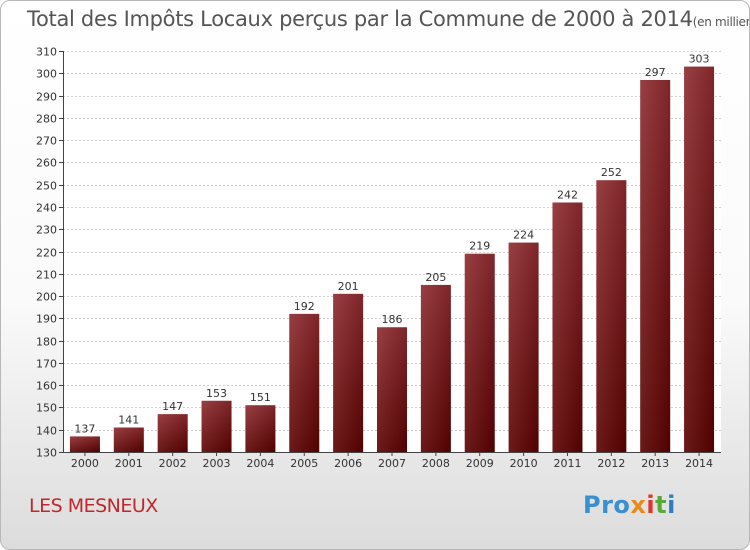 This screenshot has height=550, width=750. What do you see at coordinates (260, 397) in the screenshot?
I see `bar-value-label: 151` at bounding box center [260, 397].